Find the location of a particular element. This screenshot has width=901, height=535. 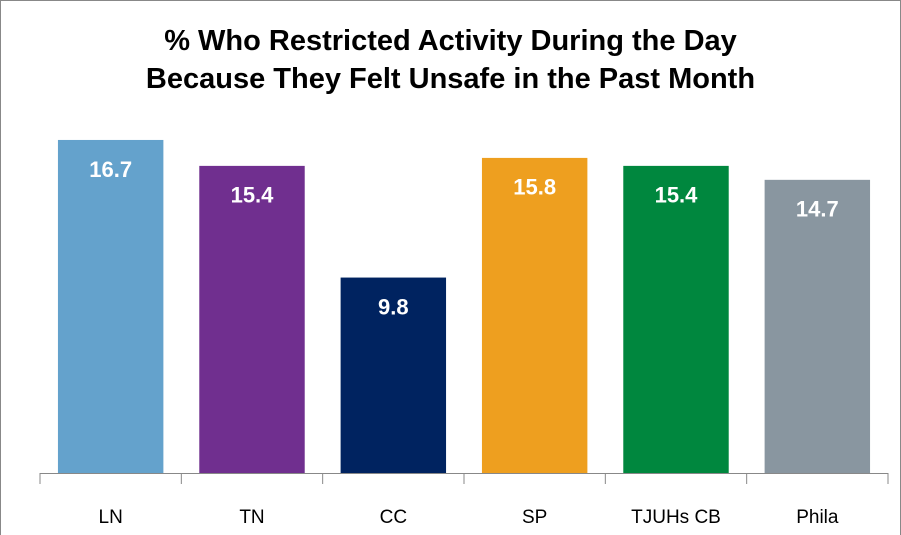

value-label: 9.8 is located at coordinates (393, 306).